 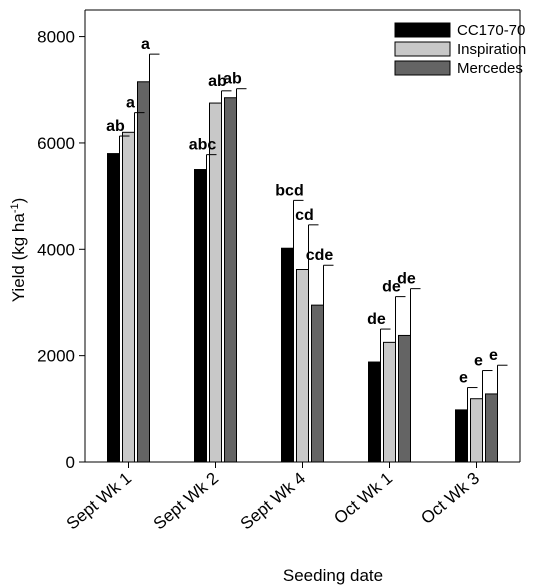 What do you see at coordinates (320, 255) in the screenshot?
I see `sig-label-3-3: cde` at bounding box center [320, 255].